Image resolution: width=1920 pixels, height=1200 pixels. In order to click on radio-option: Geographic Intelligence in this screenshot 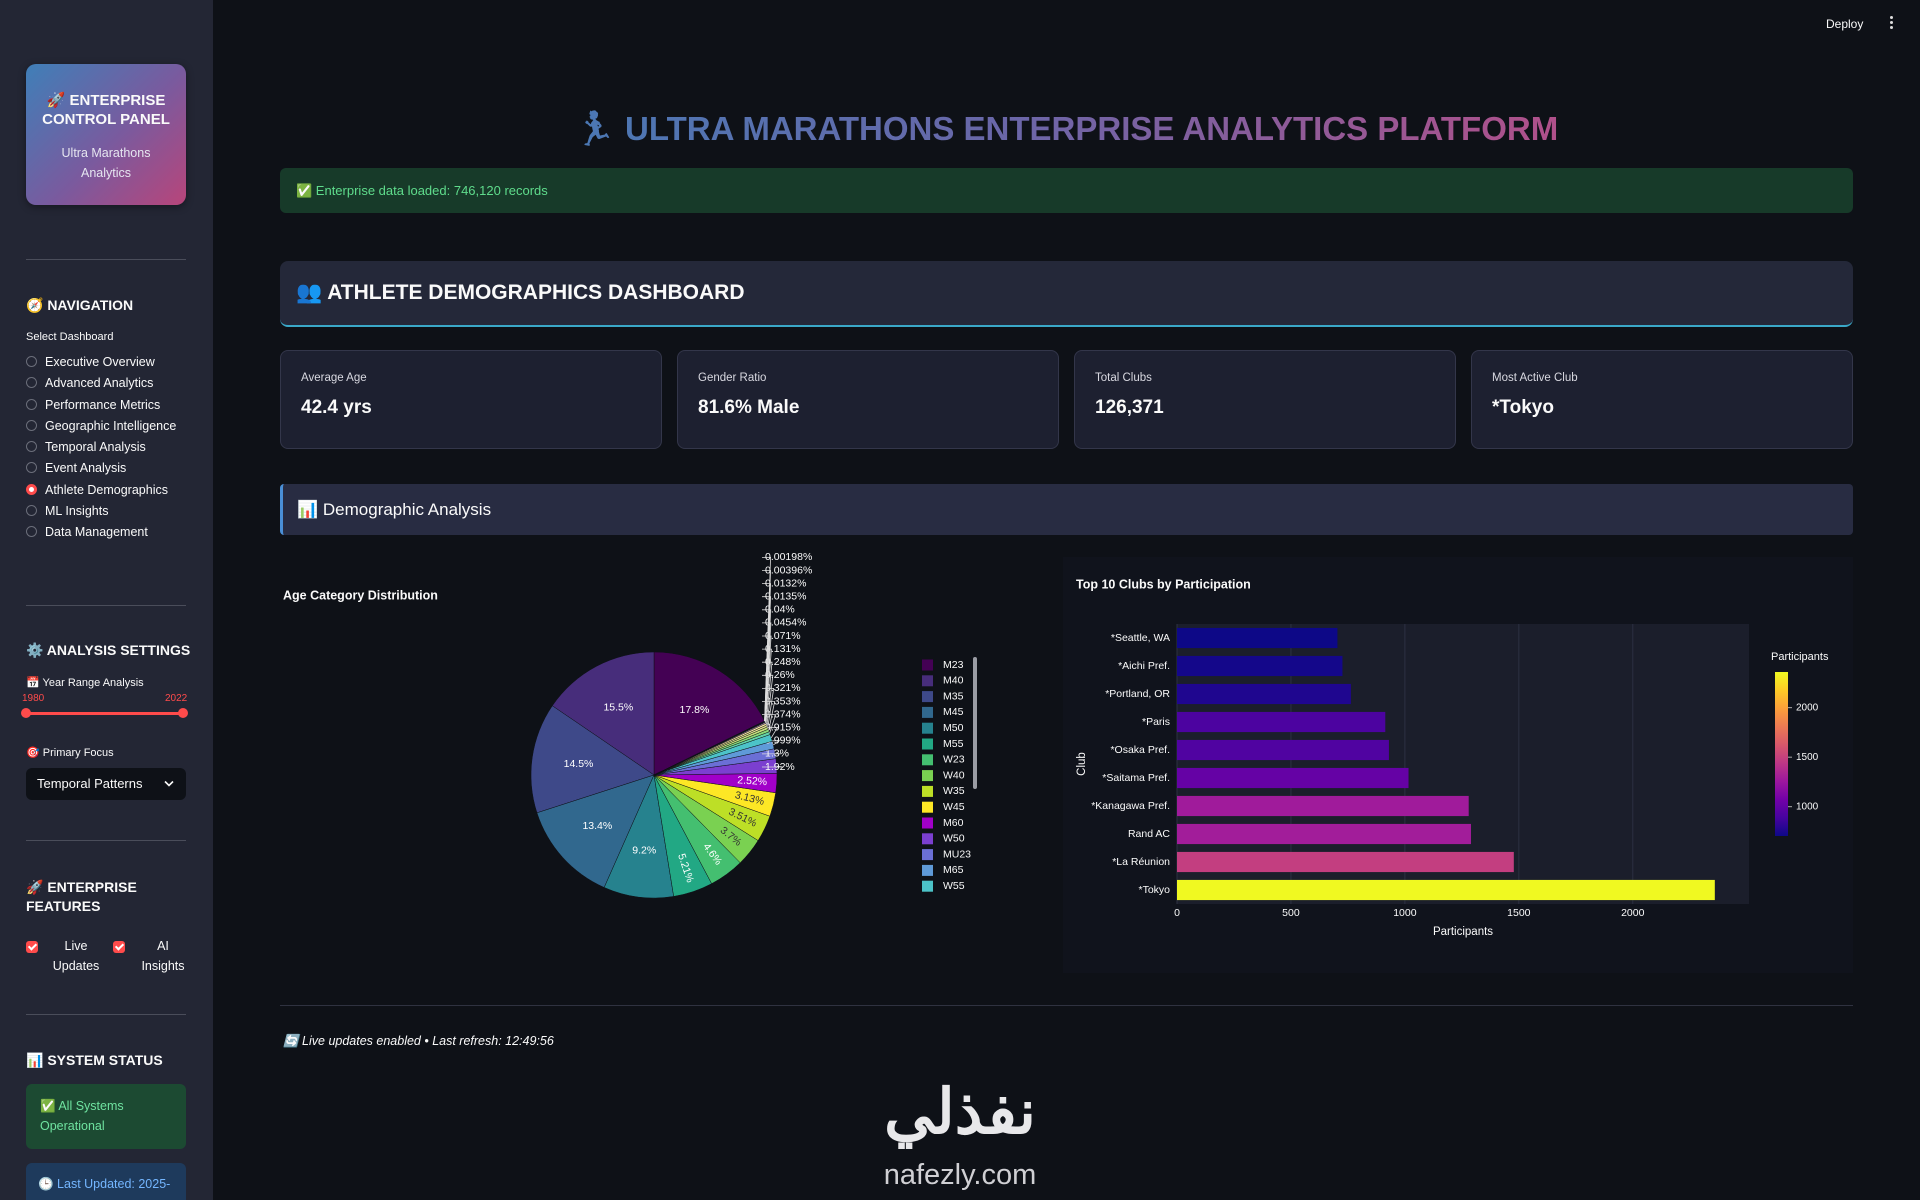, I will do `click(111, 426)`.